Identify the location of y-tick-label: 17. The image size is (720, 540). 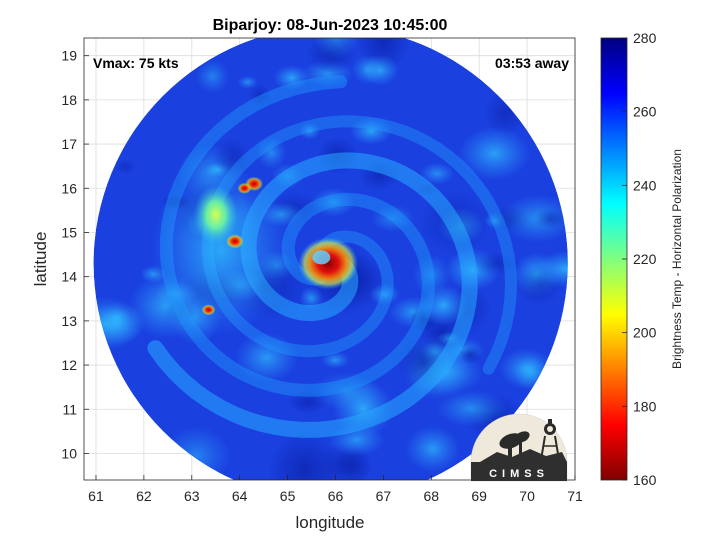
(69, 144).